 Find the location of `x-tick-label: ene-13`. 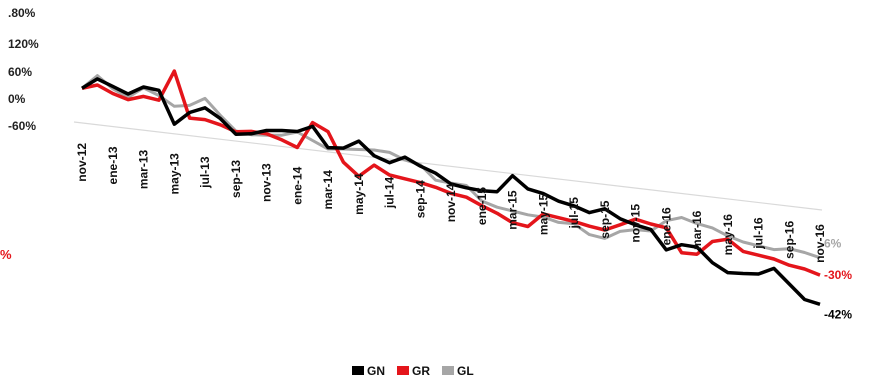

x-tick-label: ene-13 is located at coordinates (113, 165).